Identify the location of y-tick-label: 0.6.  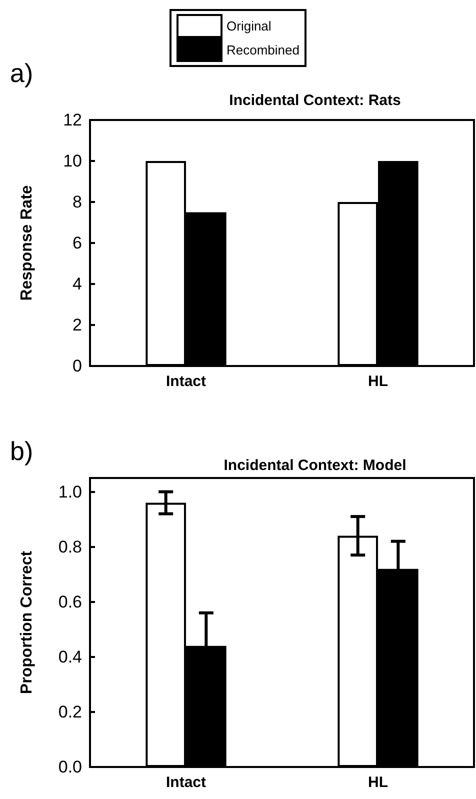
(70, 602).